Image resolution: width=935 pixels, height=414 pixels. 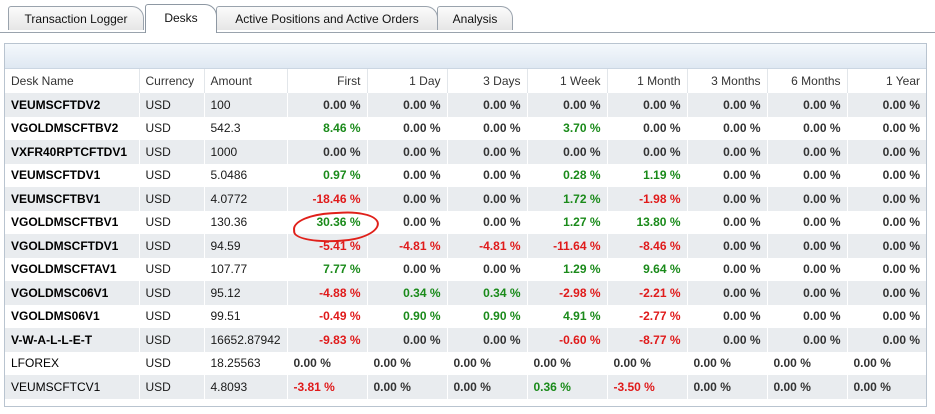 What do you see at coordinates (72, 387) in the screenshot?
I see `desk-name-cell: VEUMSCFTCV1` at bounding box center [72, 387].